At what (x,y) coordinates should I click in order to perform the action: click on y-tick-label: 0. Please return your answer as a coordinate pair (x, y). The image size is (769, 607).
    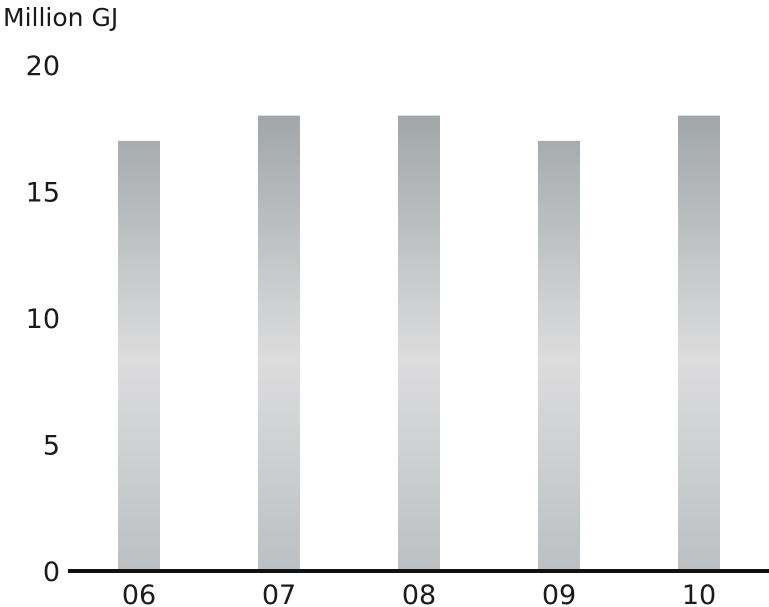
    Looking at the image, I should click on (51, 572).